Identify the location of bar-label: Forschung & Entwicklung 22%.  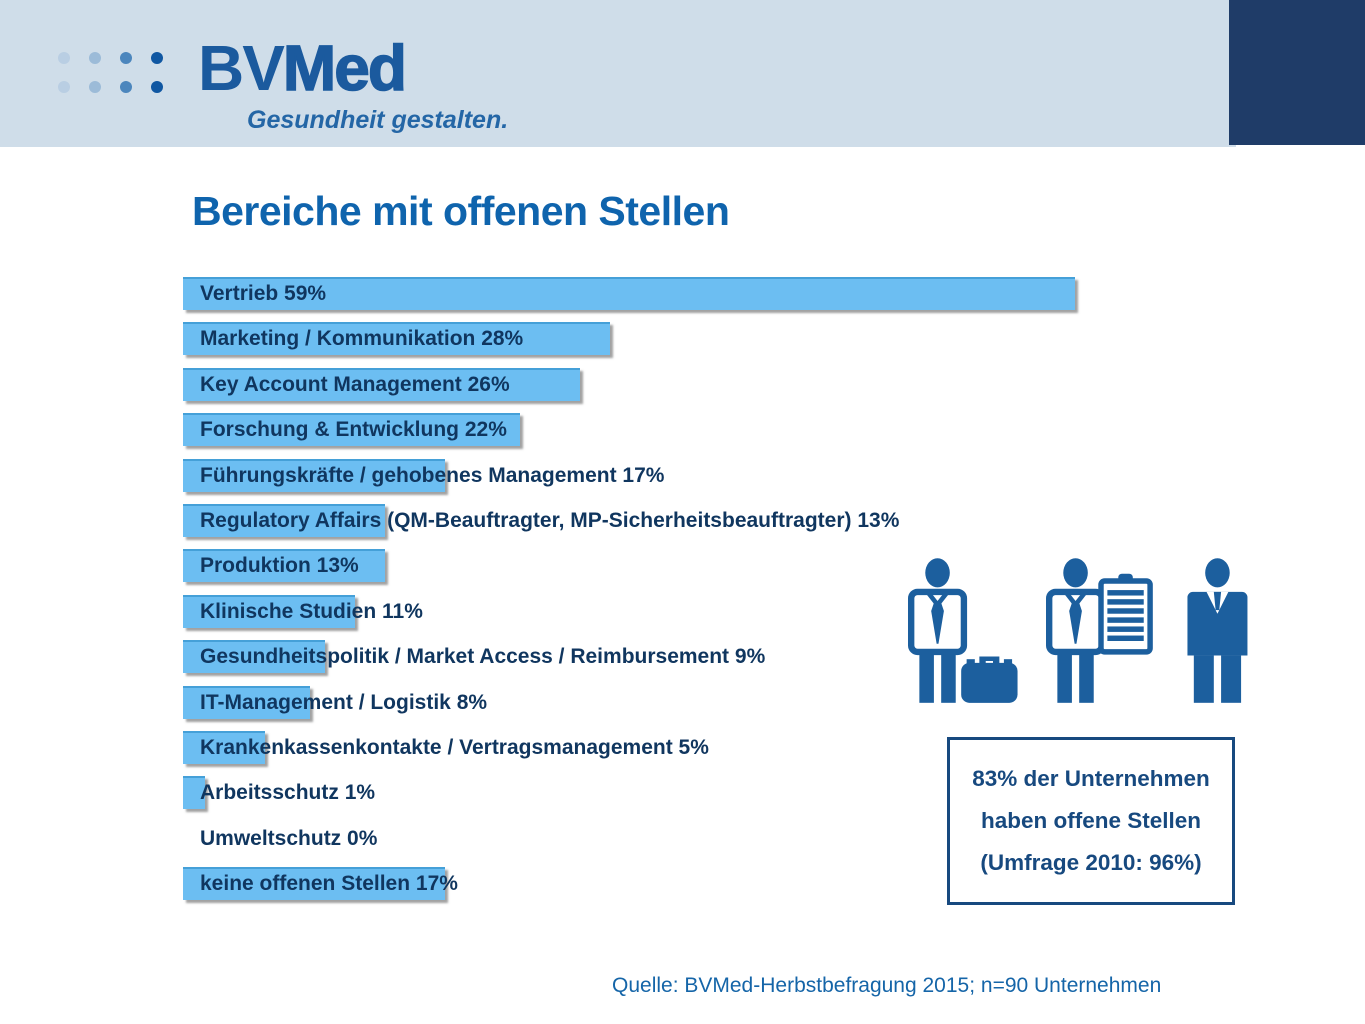
(353, 430).